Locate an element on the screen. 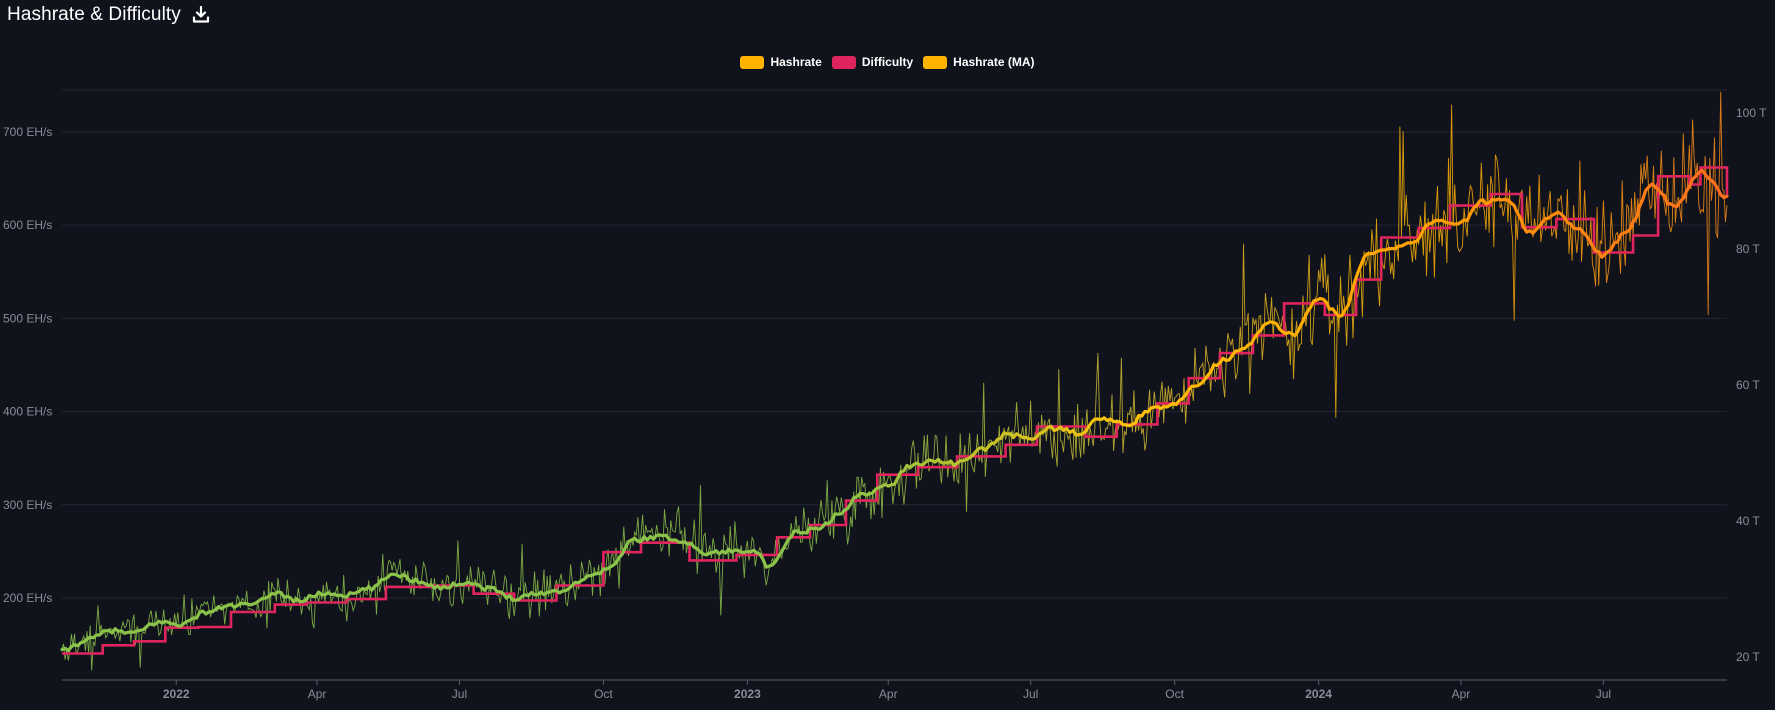 Image resolution: width=1775 pixels, height=710 pixels. y-left-tick-label: 400 EH/s is located at coordinates (27, 412).